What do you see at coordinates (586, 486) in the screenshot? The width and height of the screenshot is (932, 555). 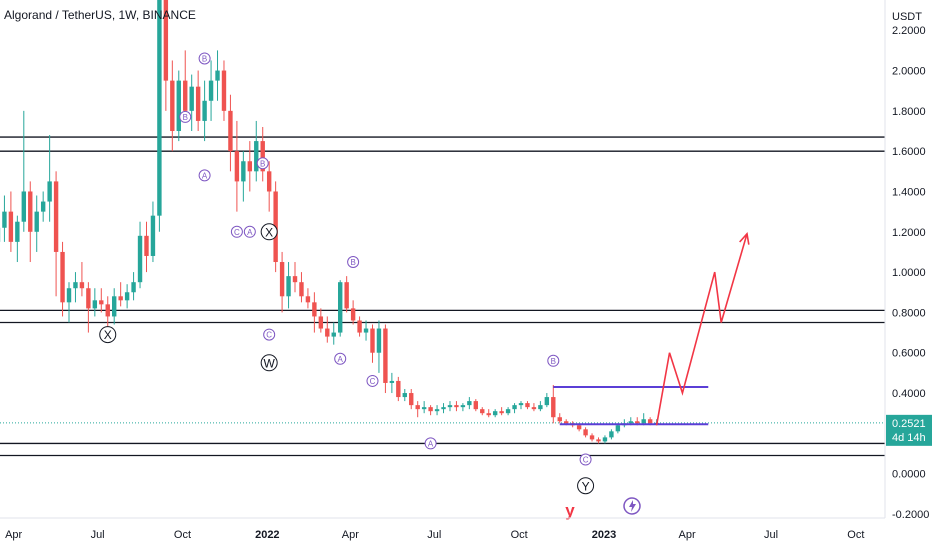 I see `wave-label-major: Y` at bounding box center [586, 486].